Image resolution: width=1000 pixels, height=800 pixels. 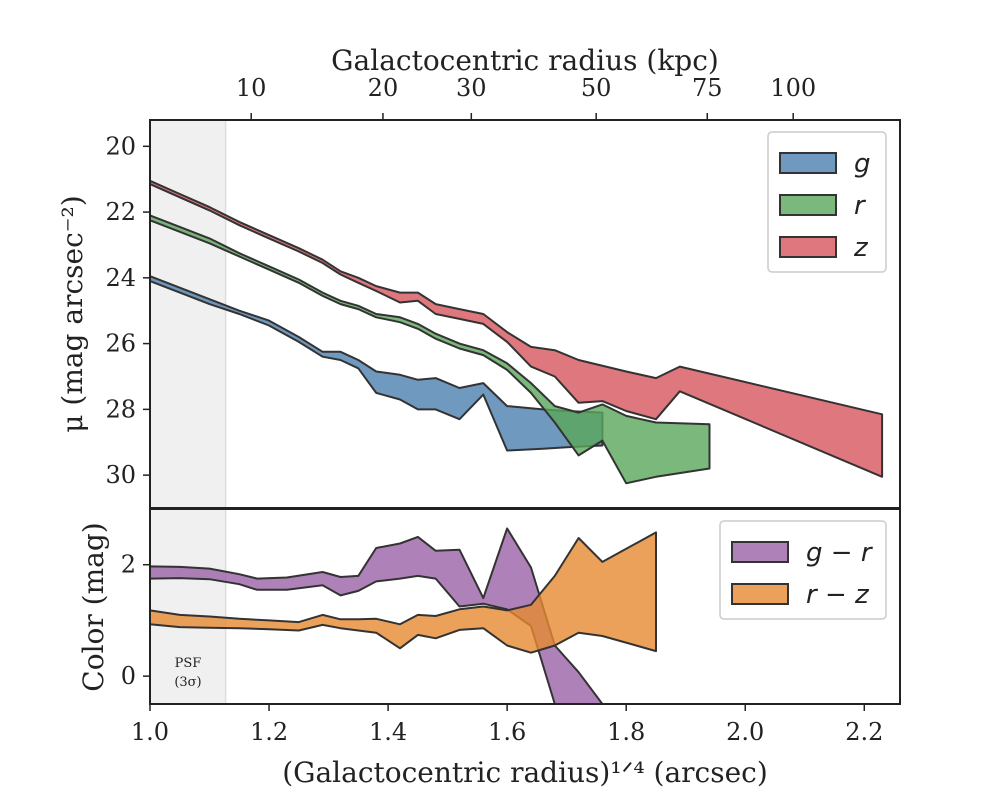 What do you see at coordinates (120, 212) in the screenshot?
I see `top-y-tick-label: 22` at bounding box center [120, 212].